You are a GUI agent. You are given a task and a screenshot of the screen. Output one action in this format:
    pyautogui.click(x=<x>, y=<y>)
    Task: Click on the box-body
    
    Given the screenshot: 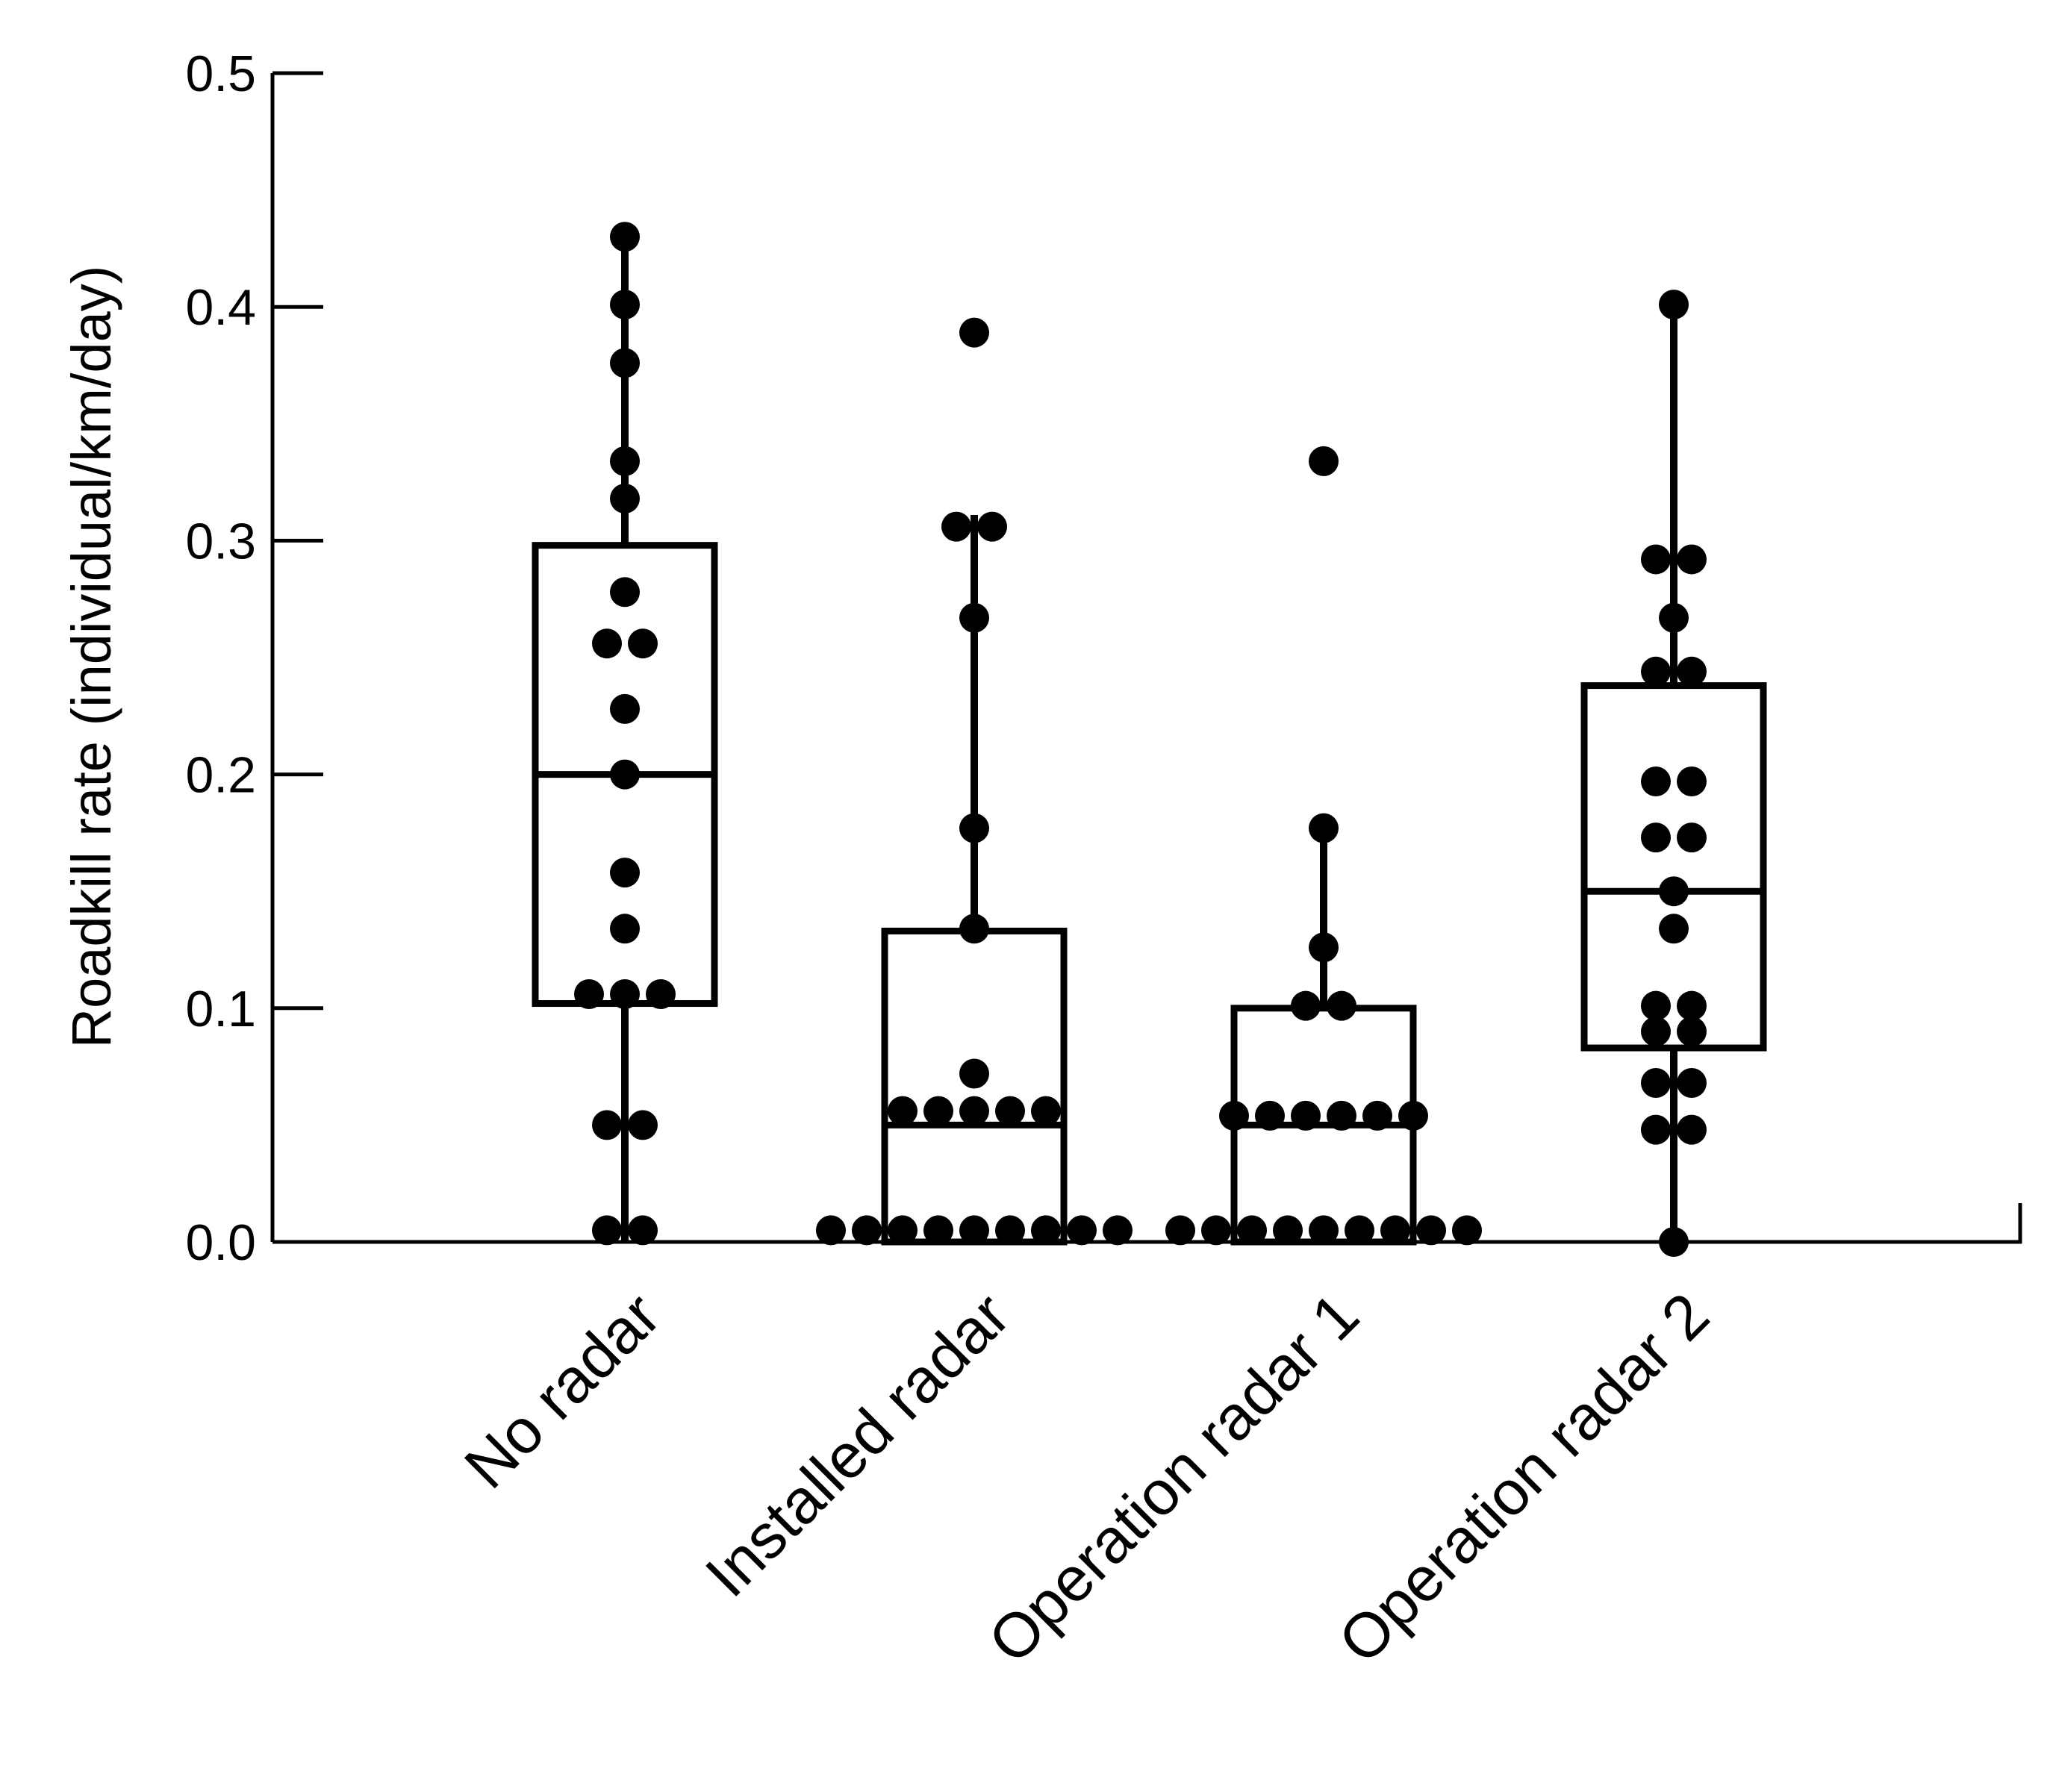 What is the action you would take?
    pyautogui.click(x=1673, y=867)
    